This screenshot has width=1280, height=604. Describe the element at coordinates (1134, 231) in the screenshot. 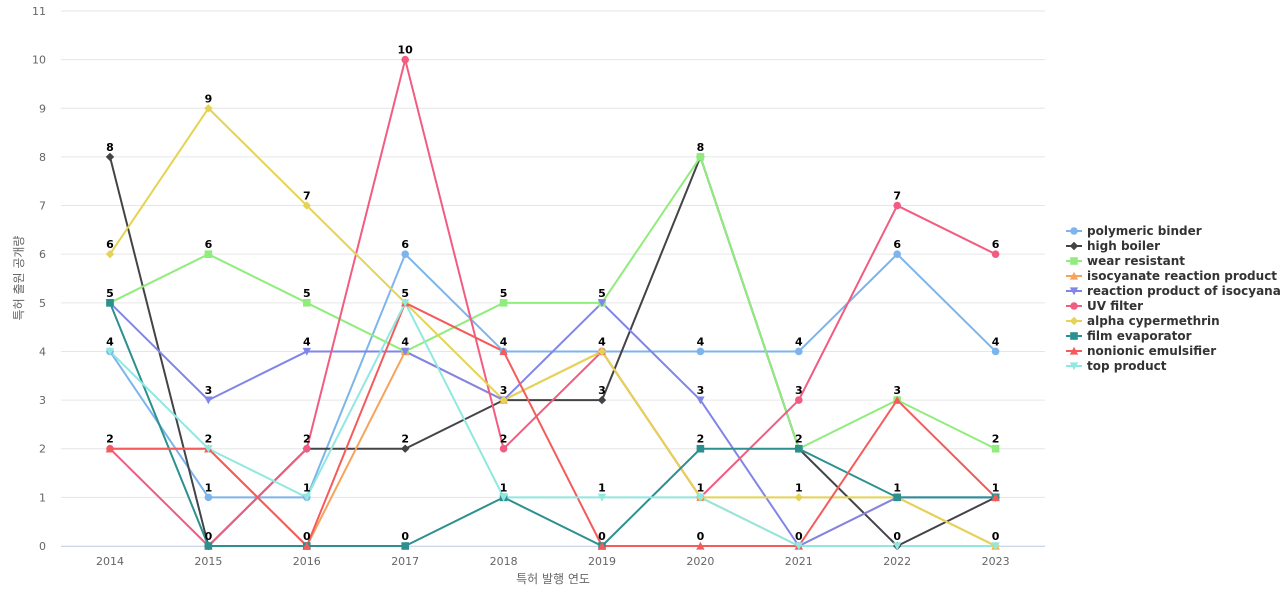

I see `legend-item: polymeric binder` at that location.